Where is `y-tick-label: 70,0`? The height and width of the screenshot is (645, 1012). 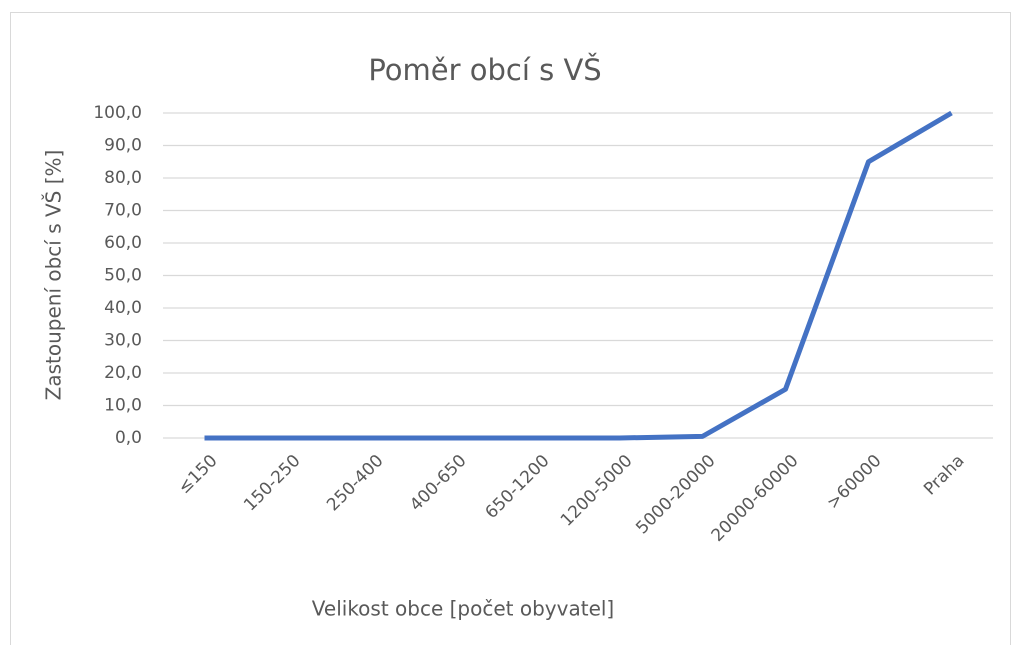
y-tick-label: 70,0 is located at coordinates (123, 211).